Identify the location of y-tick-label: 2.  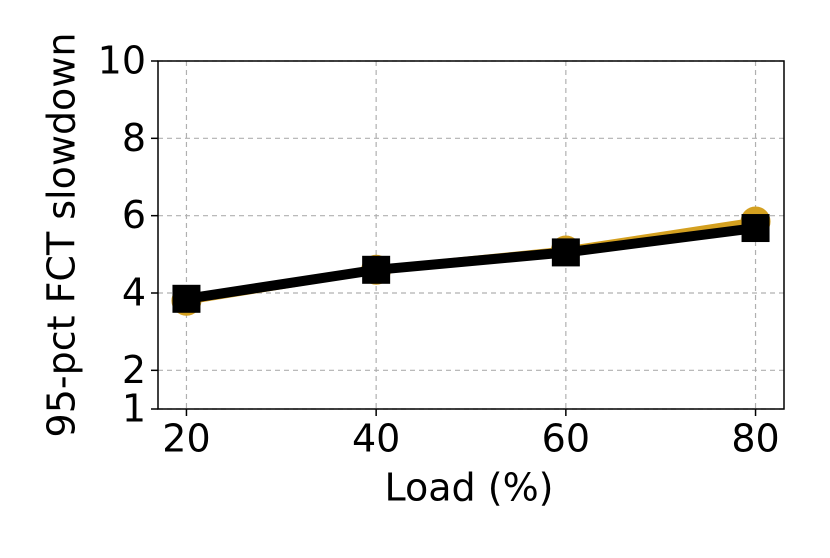
(134, 370).